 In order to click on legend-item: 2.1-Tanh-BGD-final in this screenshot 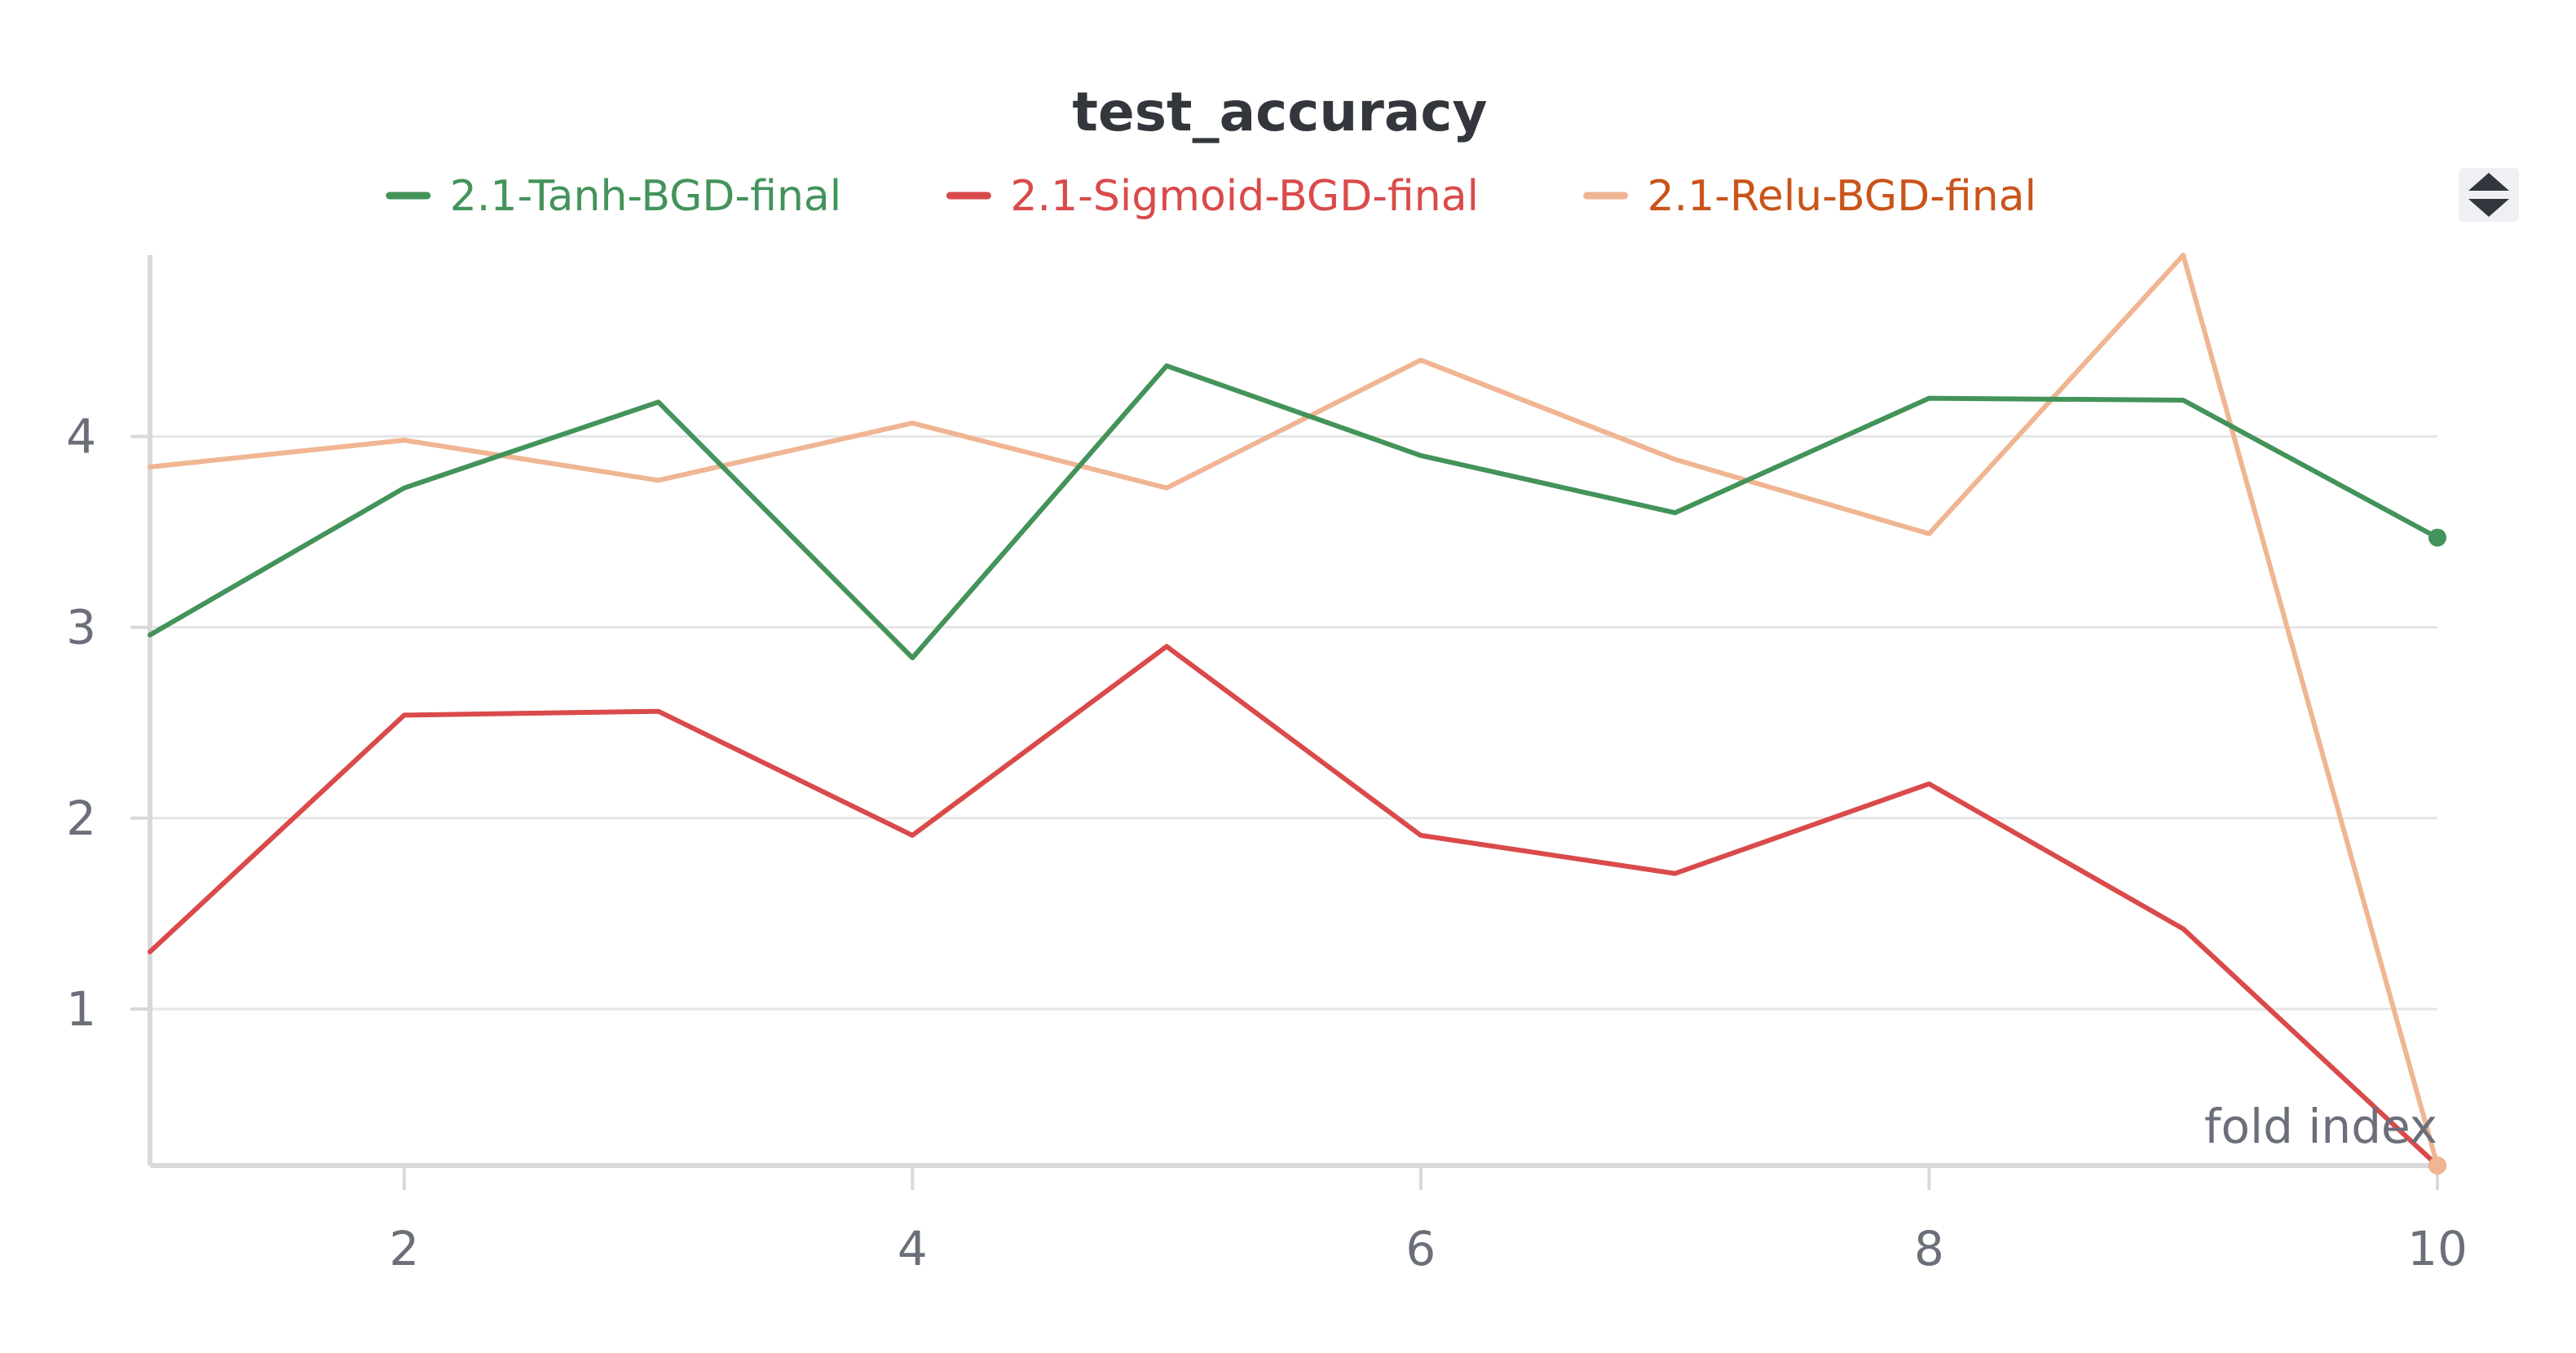, I will do `click(613, 196)`.